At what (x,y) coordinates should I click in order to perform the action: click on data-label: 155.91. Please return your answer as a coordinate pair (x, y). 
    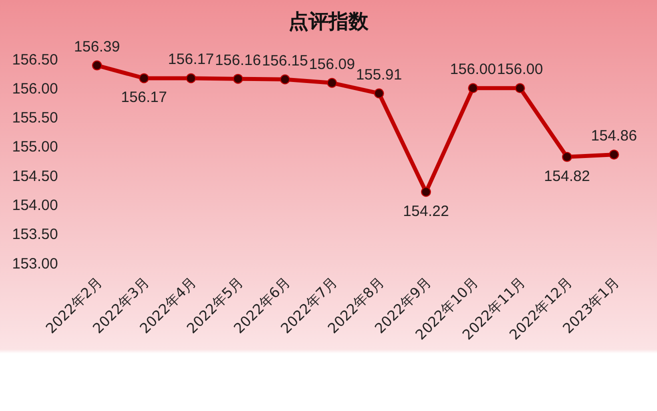
    Looking at the image, I should click on (379, 75).